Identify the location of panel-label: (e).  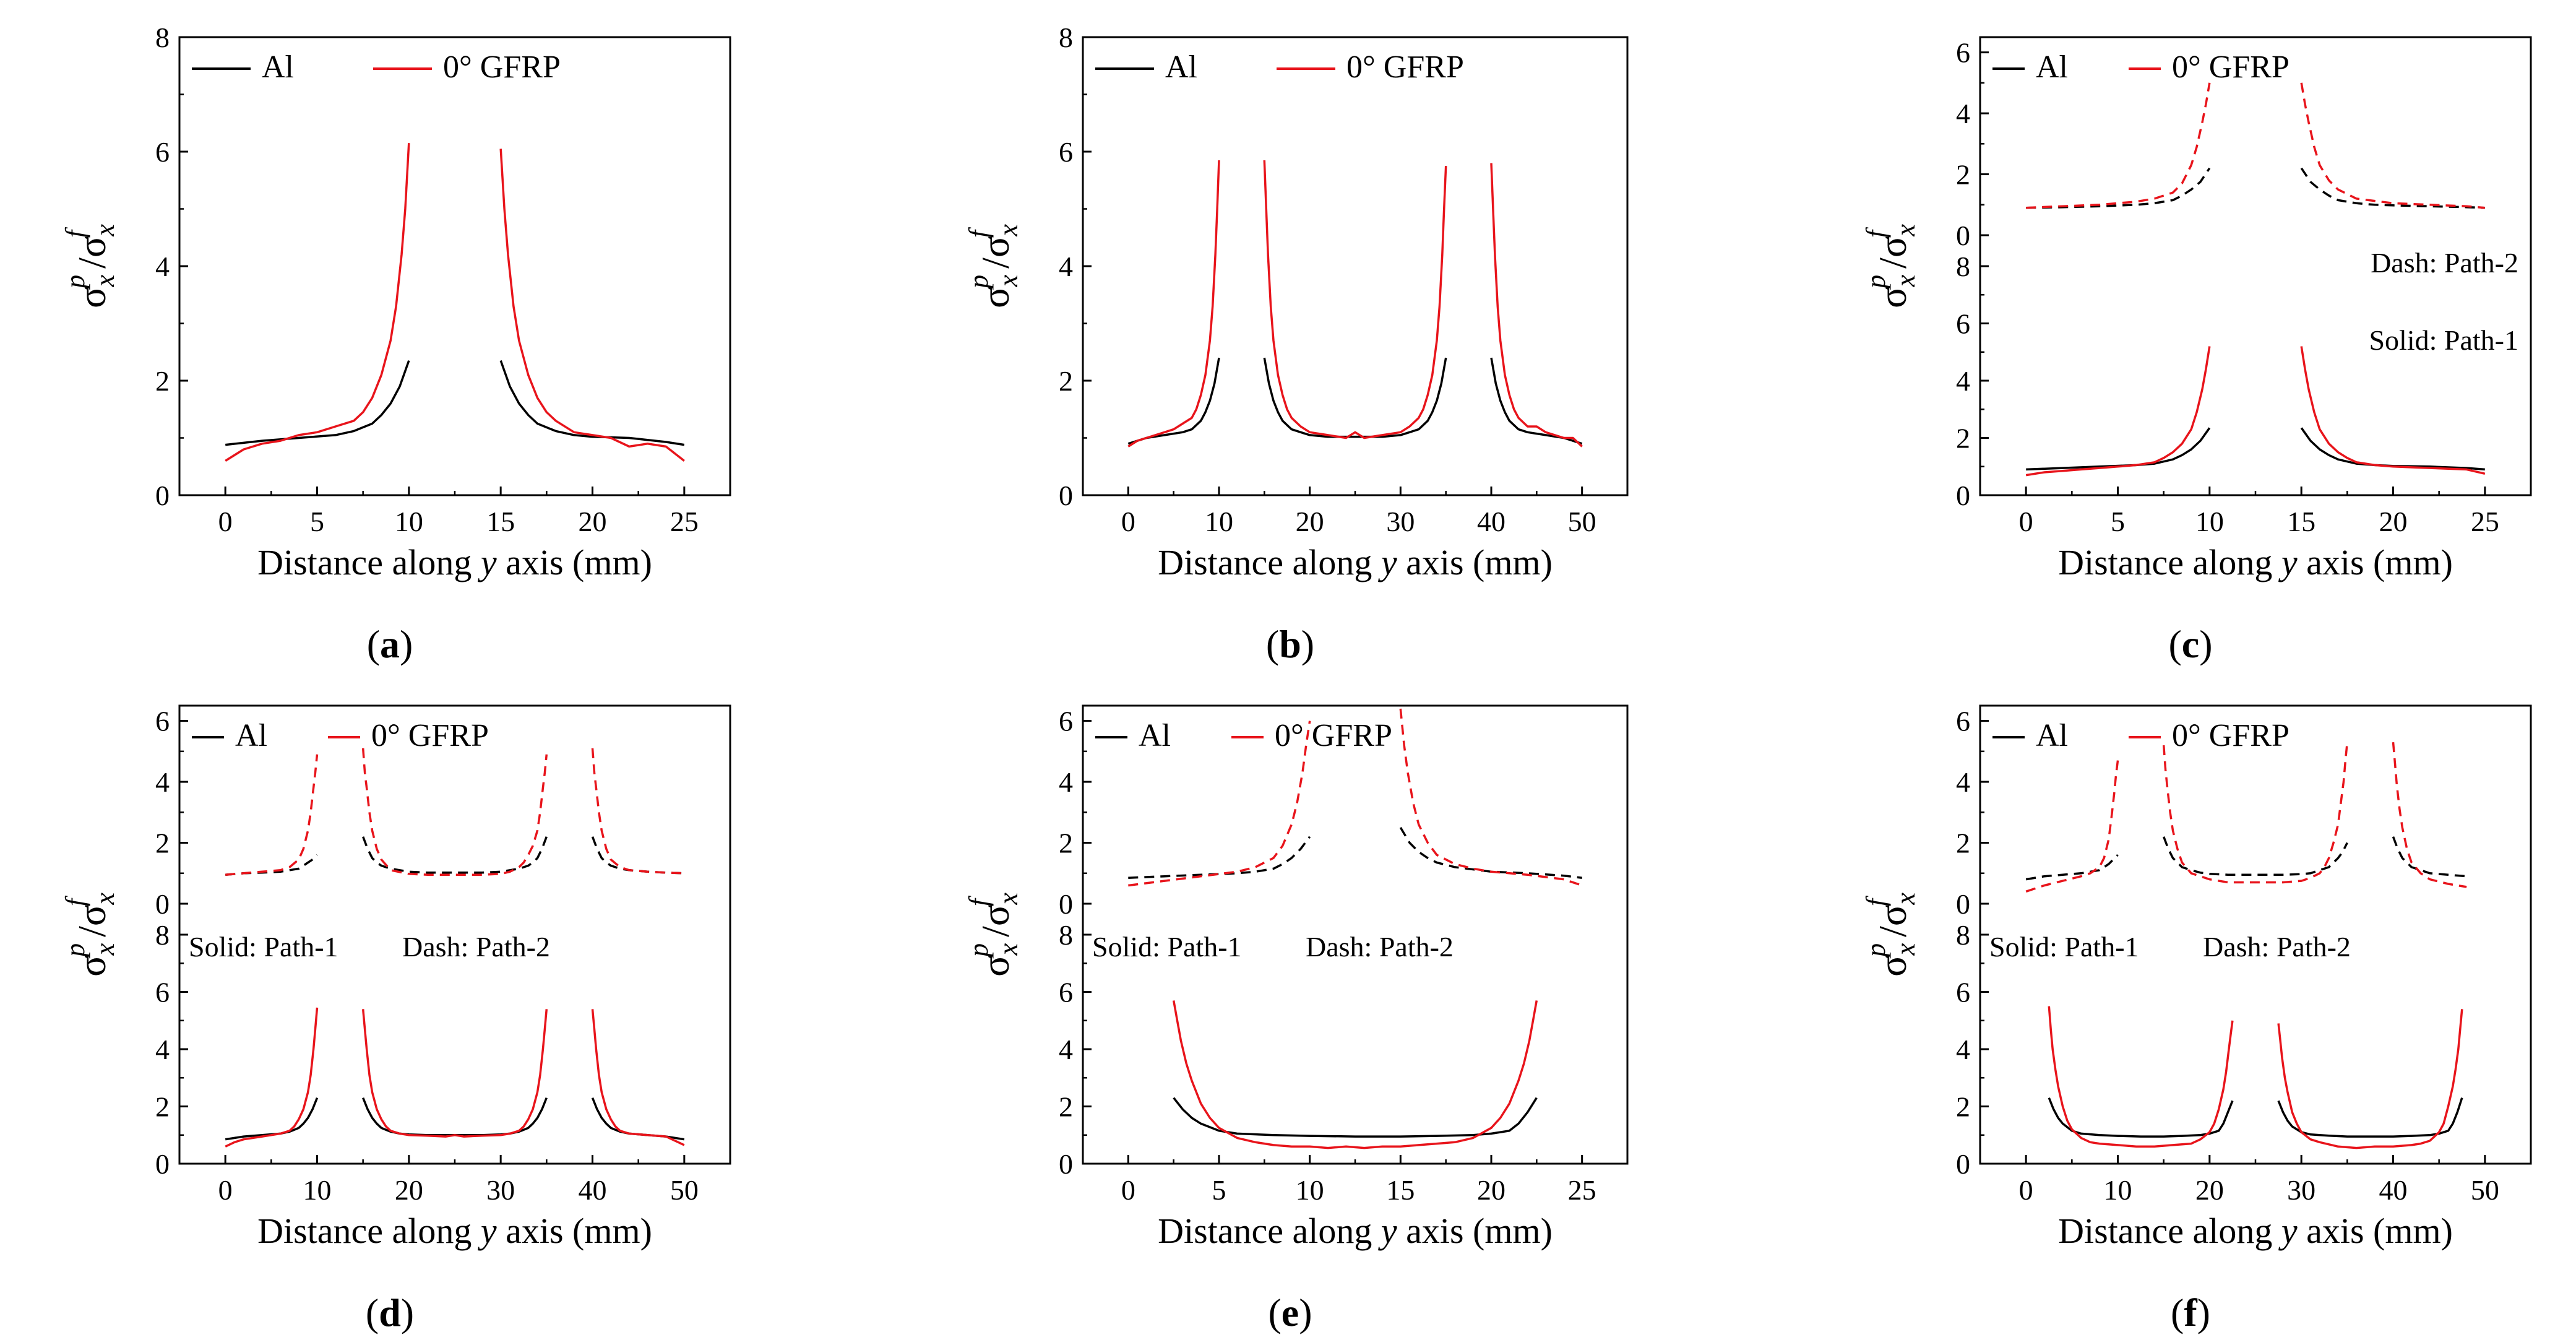
(1290, 1313).